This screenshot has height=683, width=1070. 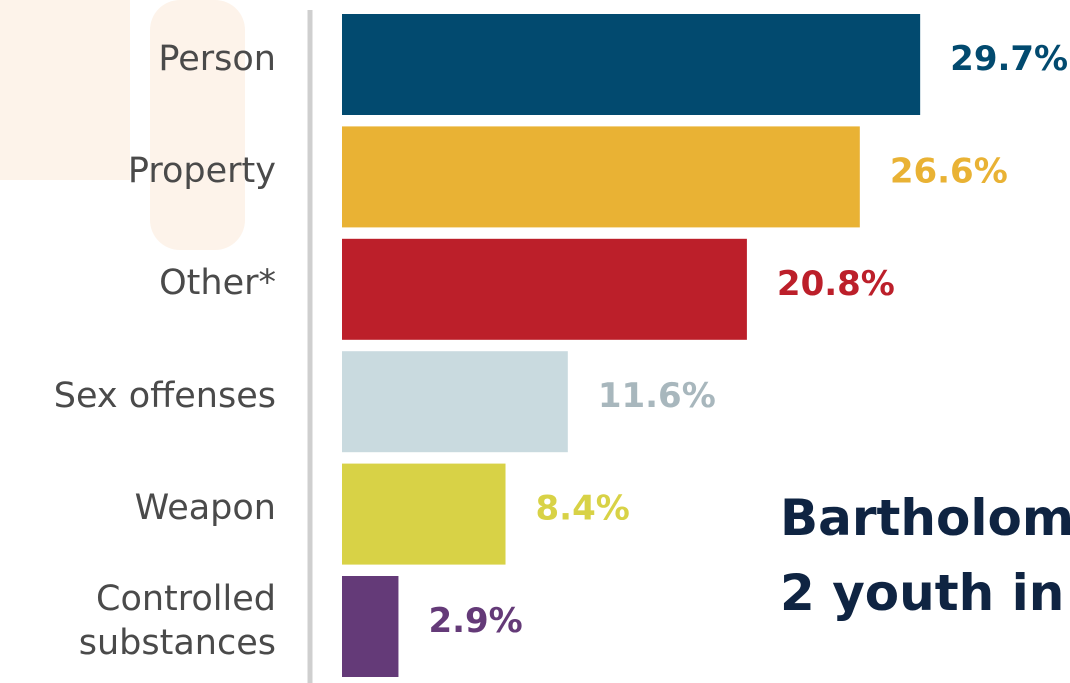 What do you see at coordinates (217, 58) in the screenshot?
I see `category-label: Person` at bounding box center [217, 58].